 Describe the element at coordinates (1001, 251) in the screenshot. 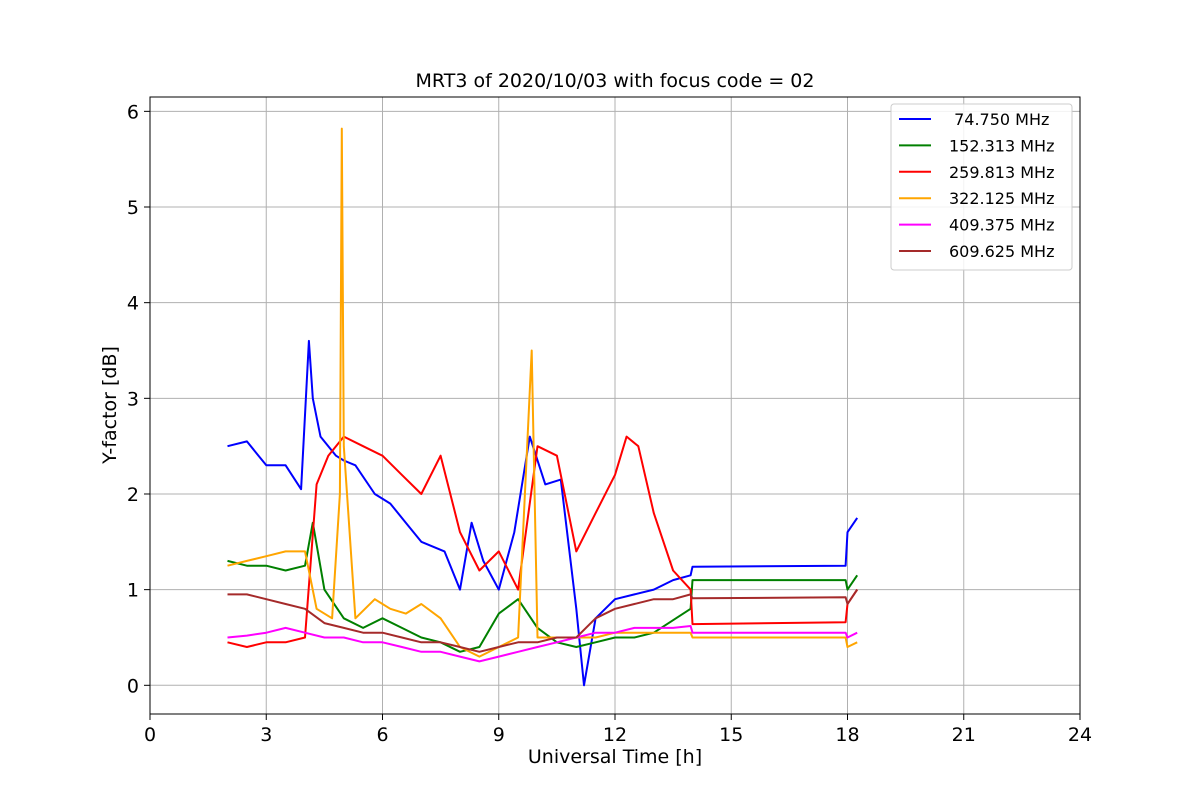

I see `legend-label-5: 609.625 MHz` at that location.